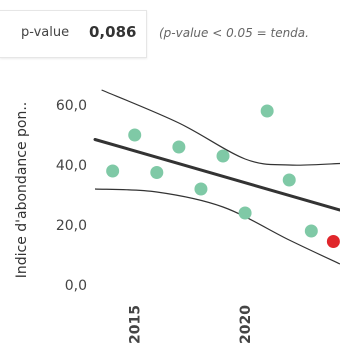 The height and width of the screenshot is (350, 340). What do you see at coordinates (76, 286) in the screenshot?
I see `y-tick-label: 0,0` at bounding box center [76, 286].